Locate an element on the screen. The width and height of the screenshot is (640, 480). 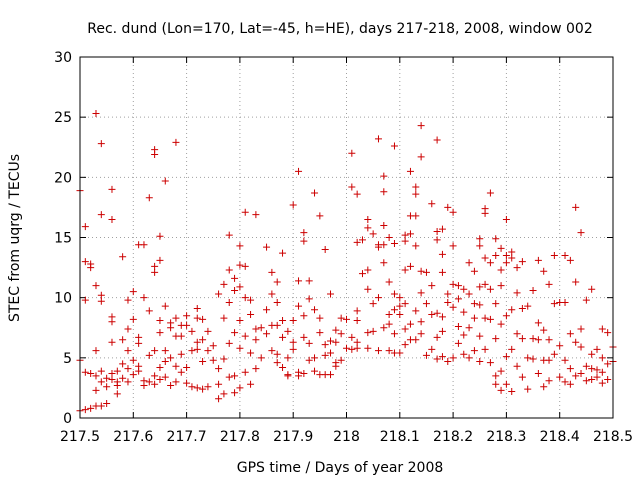
x-tick-label: 217.7 is located at coordinates (187, 437).